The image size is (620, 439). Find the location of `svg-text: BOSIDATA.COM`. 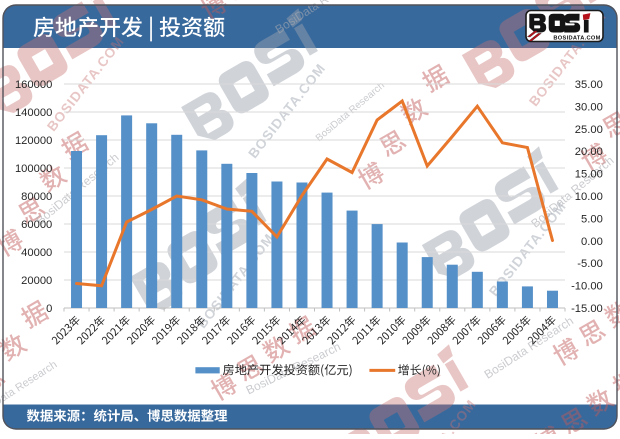

svg-text: BOSIDATA.COM is located at coordinates (576, 39).